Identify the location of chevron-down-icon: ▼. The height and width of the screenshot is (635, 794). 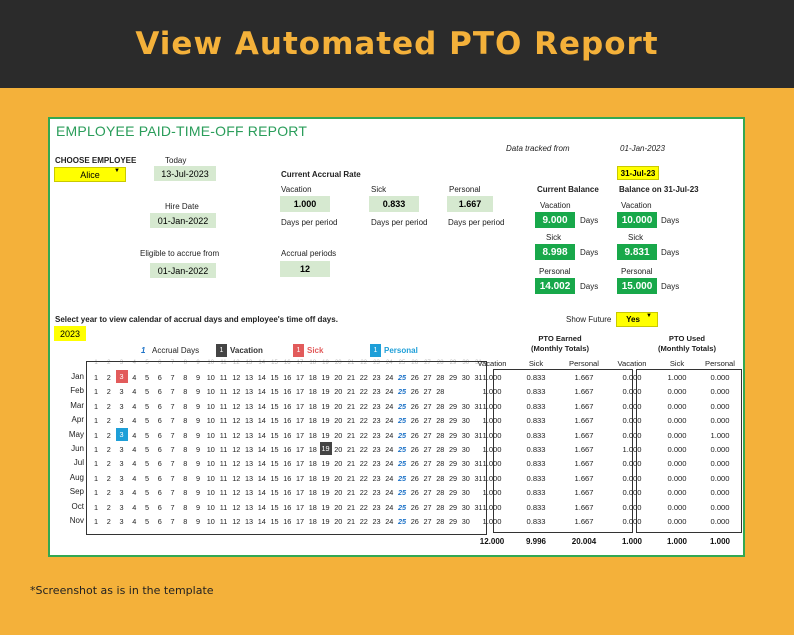
(117, 171).